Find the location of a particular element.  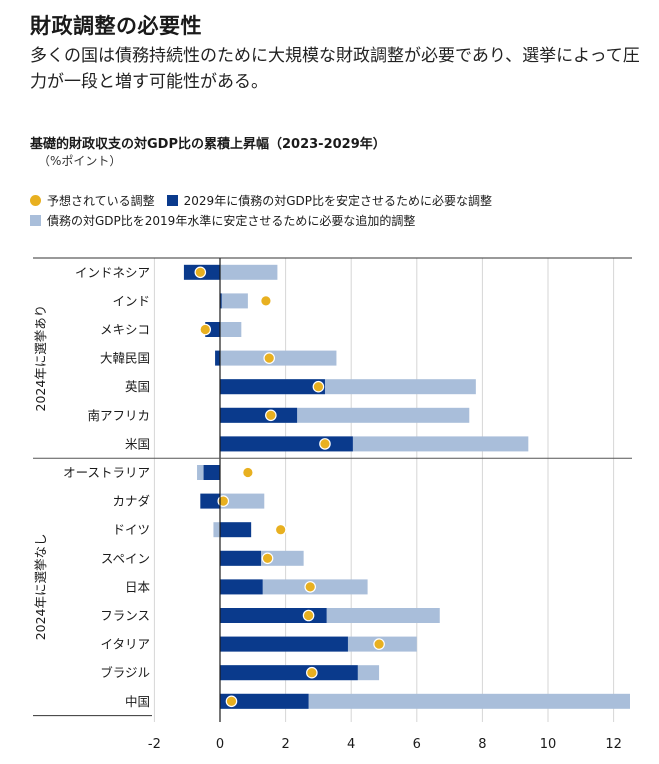

x-tick-label: 10 is located at coordinates (548, 744).